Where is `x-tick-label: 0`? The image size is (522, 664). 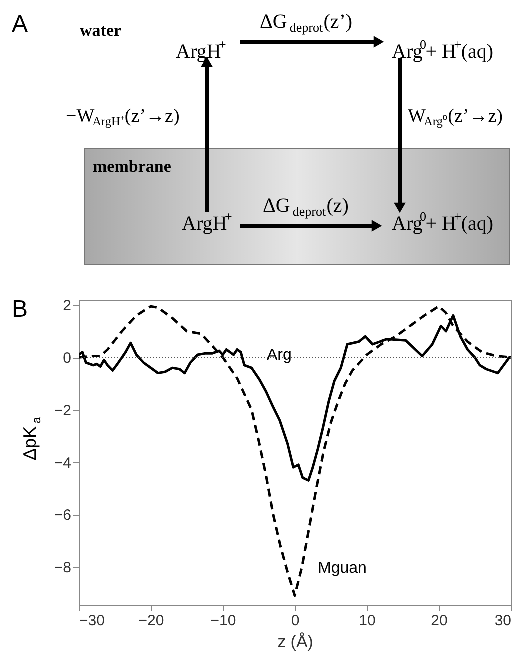
x-tick-label: 0 is located at coordinates (295, 621).